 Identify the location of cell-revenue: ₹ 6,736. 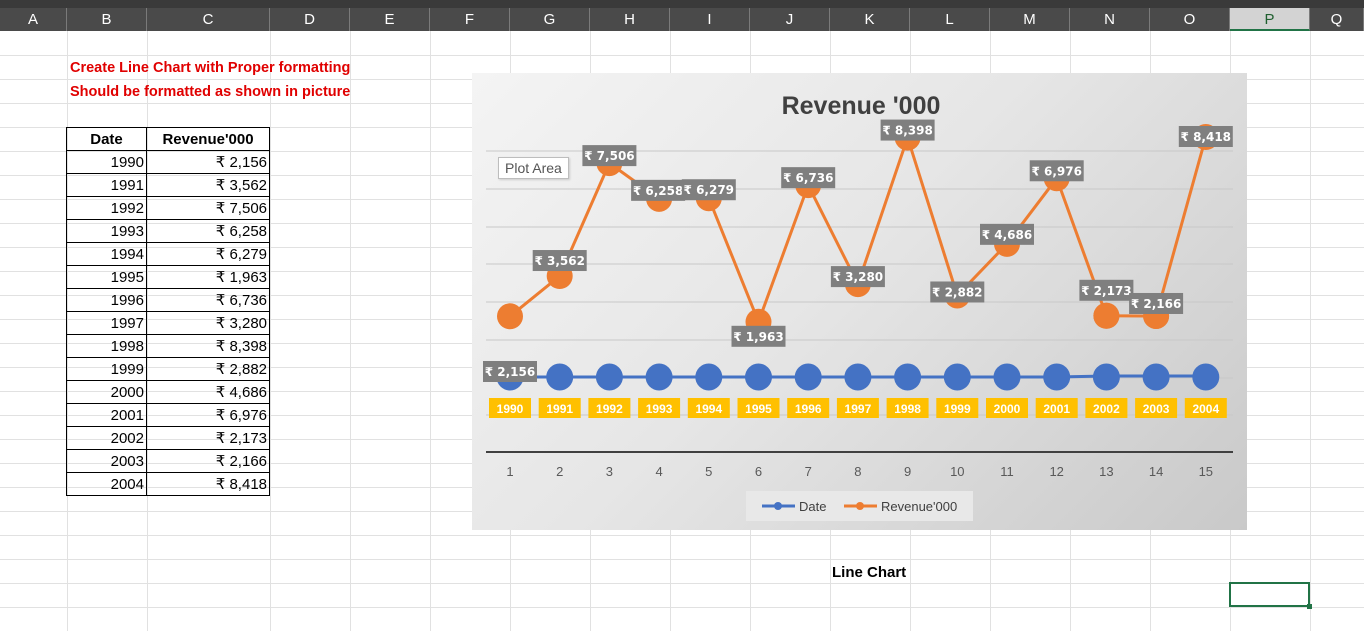
(208, 300).